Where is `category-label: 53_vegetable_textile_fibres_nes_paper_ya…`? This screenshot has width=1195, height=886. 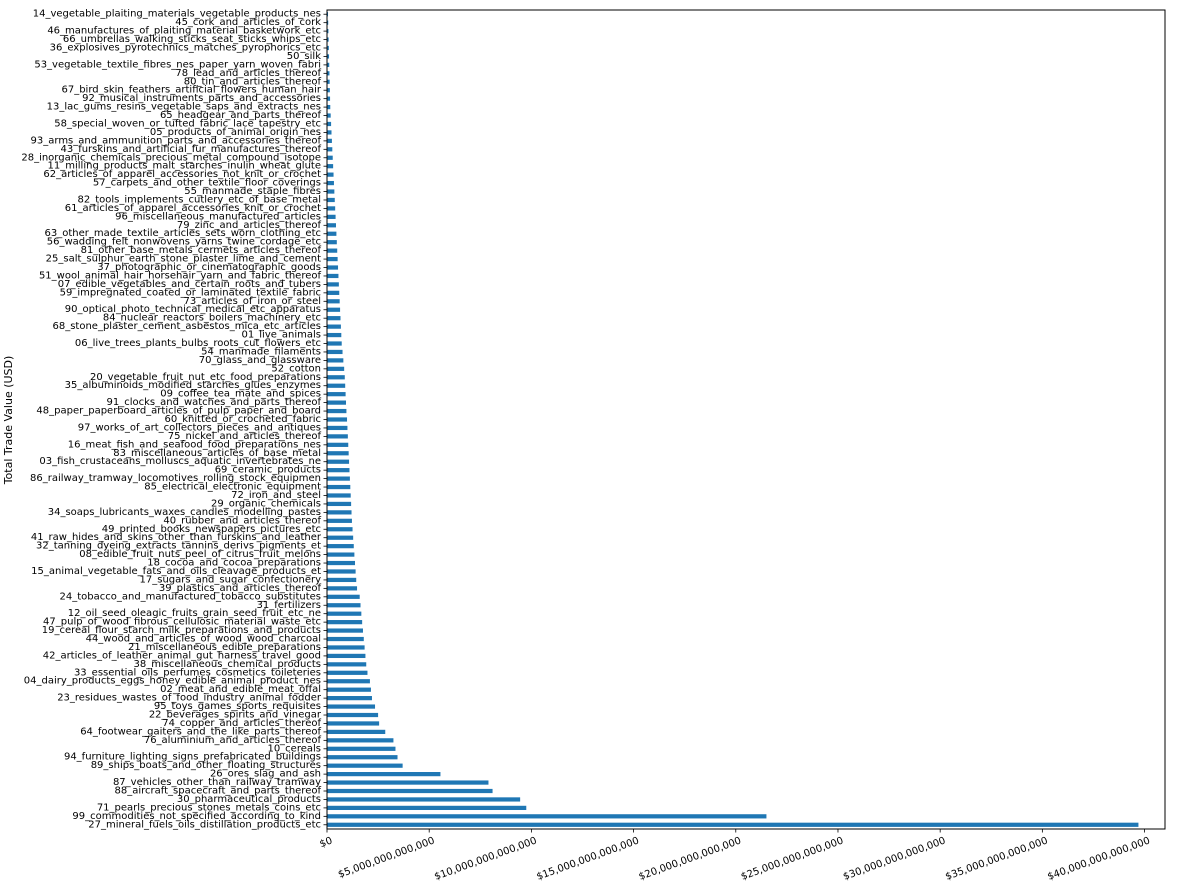
category-label: 53_vegetable_textile_fibres_nes_paper_ya… is located at coordinates (177, 64).